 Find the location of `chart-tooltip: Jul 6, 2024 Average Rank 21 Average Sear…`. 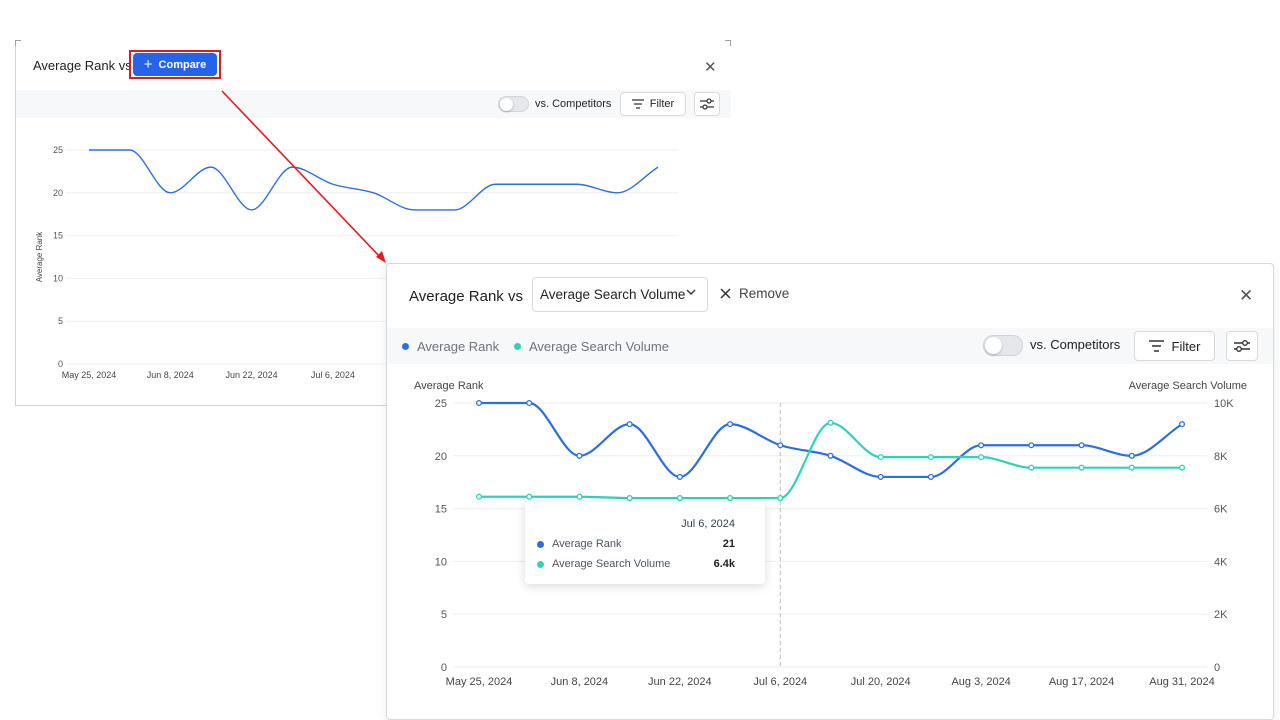

chart-tooltip: Jul 6, 2024 Average Rank 21 Average Sear… is located at coordinates (645, 543).